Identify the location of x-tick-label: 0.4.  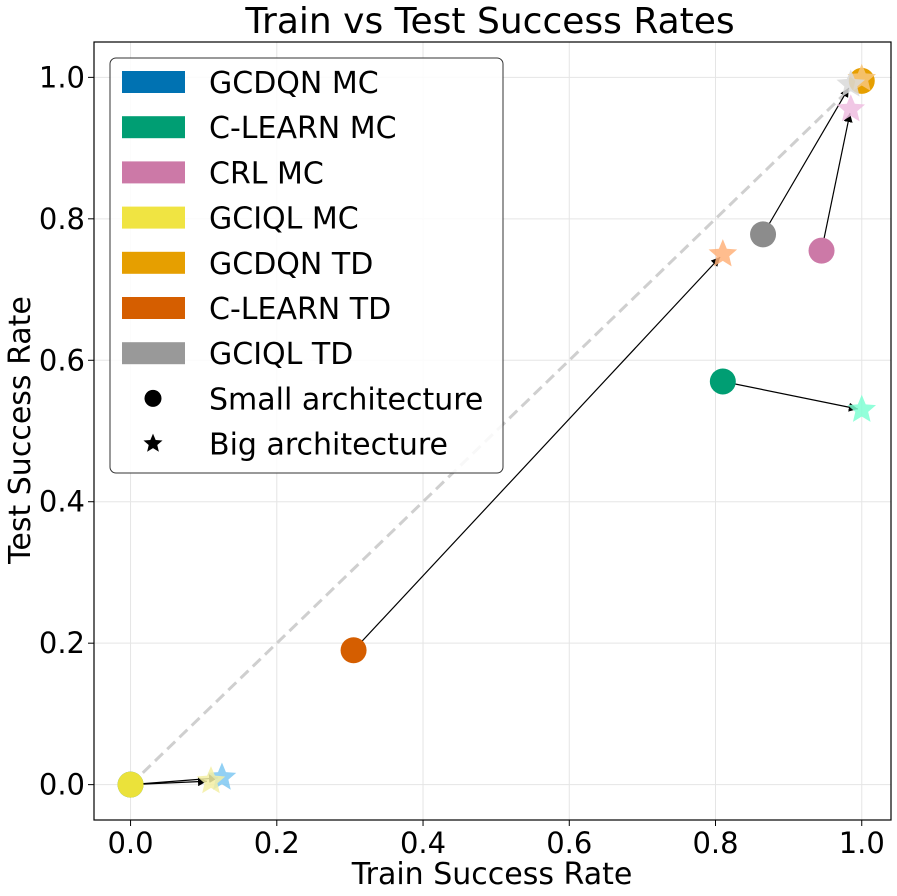
(423, 843).